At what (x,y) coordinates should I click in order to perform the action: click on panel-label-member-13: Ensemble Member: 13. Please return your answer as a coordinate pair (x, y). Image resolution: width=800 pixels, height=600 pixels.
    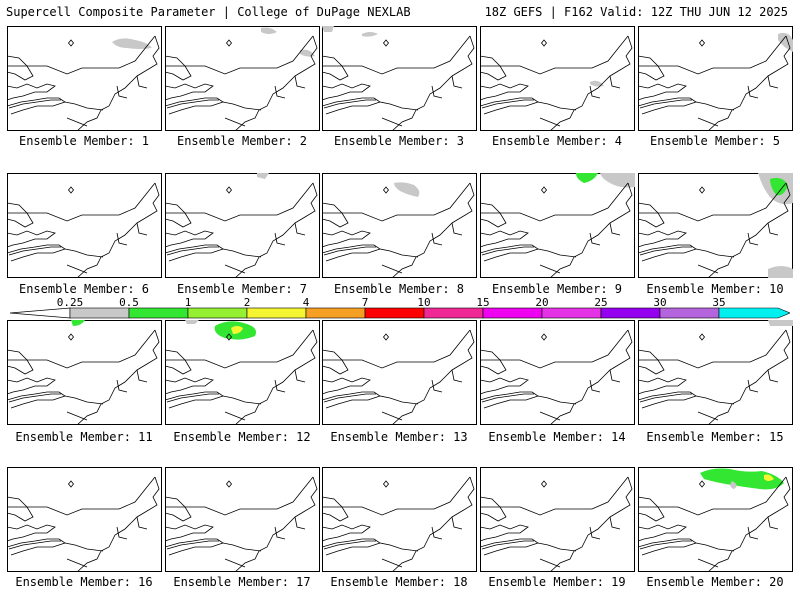
    Looking at the image, I should click on (399, 437).